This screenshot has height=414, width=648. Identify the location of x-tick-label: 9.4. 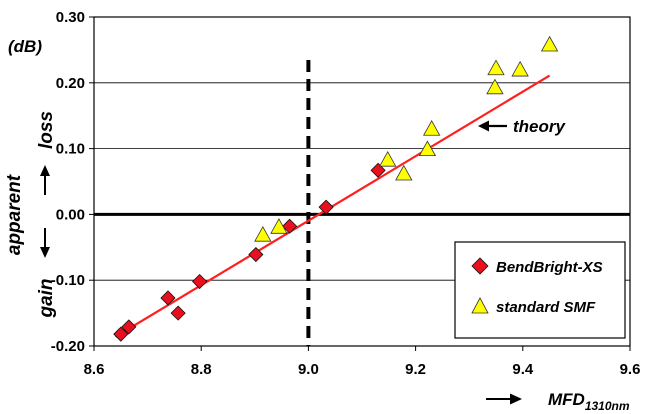
(523, 369).